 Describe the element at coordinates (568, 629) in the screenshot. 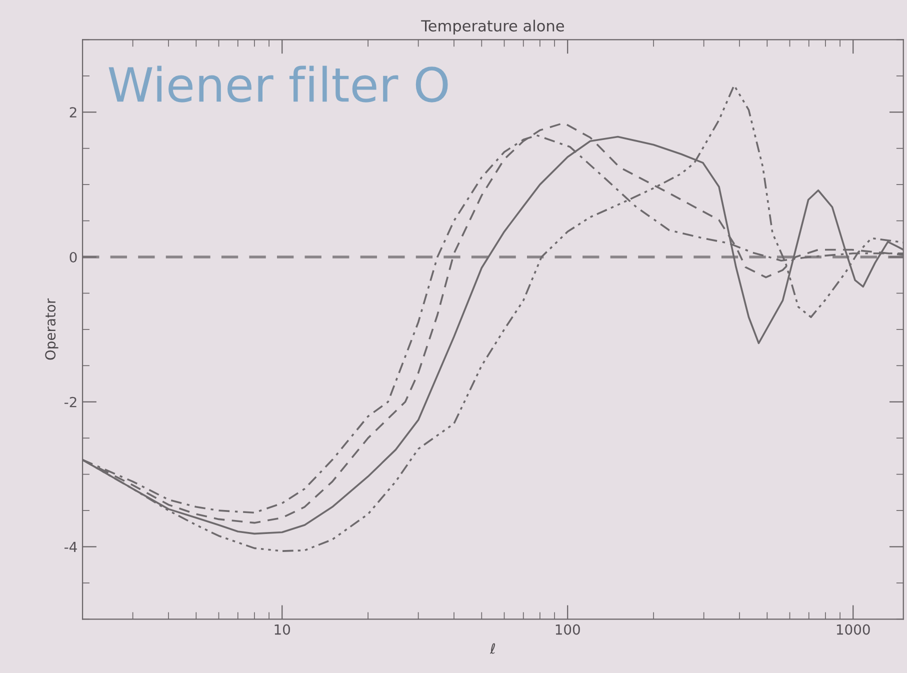

I see `x-tick-label: 100` at that location.